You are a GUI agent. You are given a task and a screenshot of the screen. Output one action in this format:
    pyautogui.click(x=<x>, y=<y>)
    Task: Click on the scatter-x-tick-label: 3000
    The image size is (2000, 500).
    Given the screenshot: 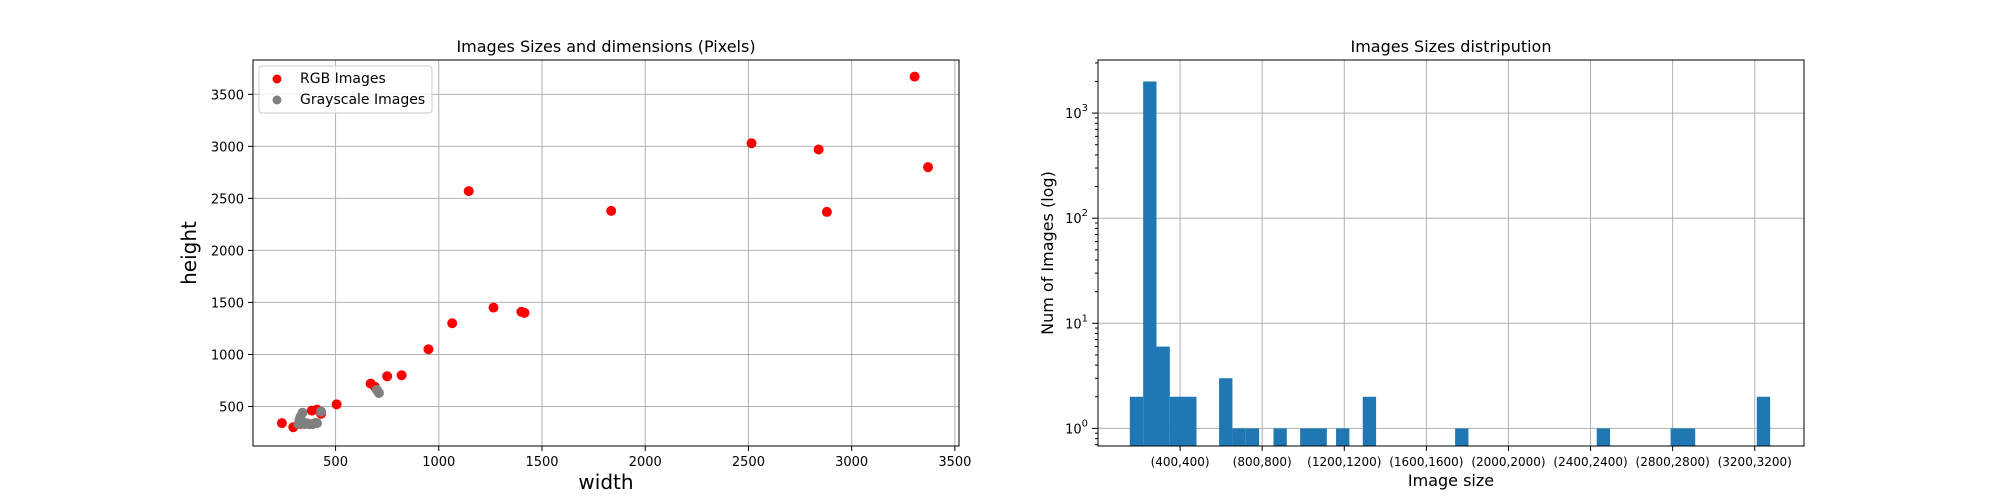 What is the action you would take?
    pyautogui.click(x=851, y=462)
    